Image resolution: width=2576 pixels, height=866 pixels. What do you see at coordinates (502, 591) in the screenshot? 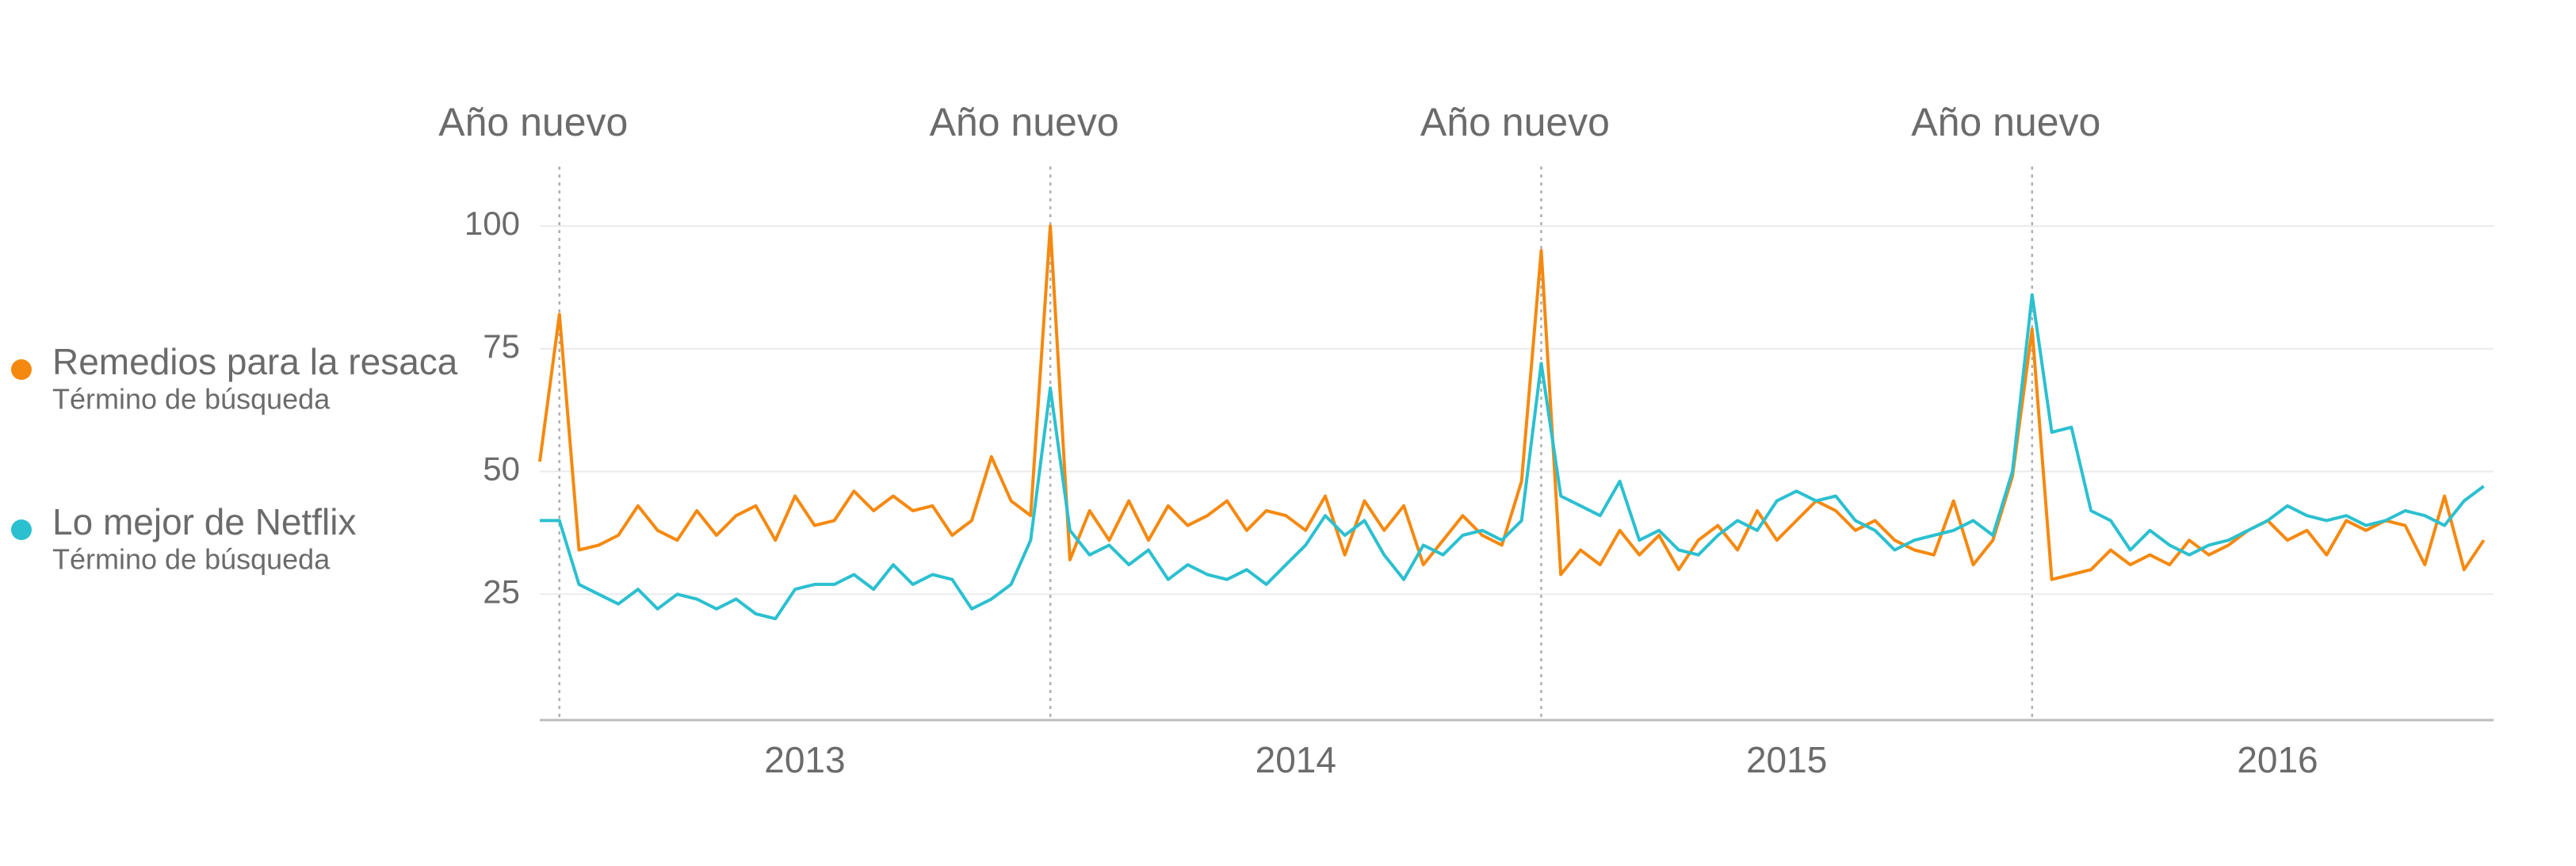
I see `y-tick-label: 25` at bounding box center [502, 591].